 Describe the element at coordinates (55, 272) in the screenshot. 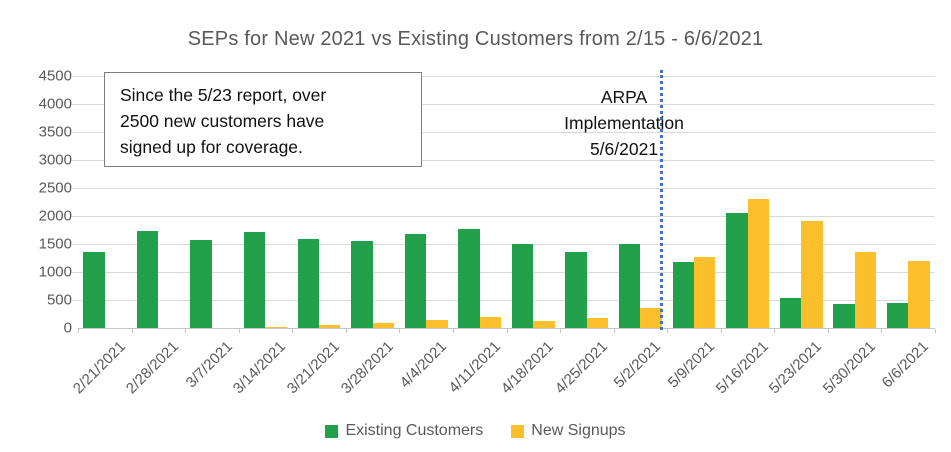

I see `y-tick-label: 1000` at that location.